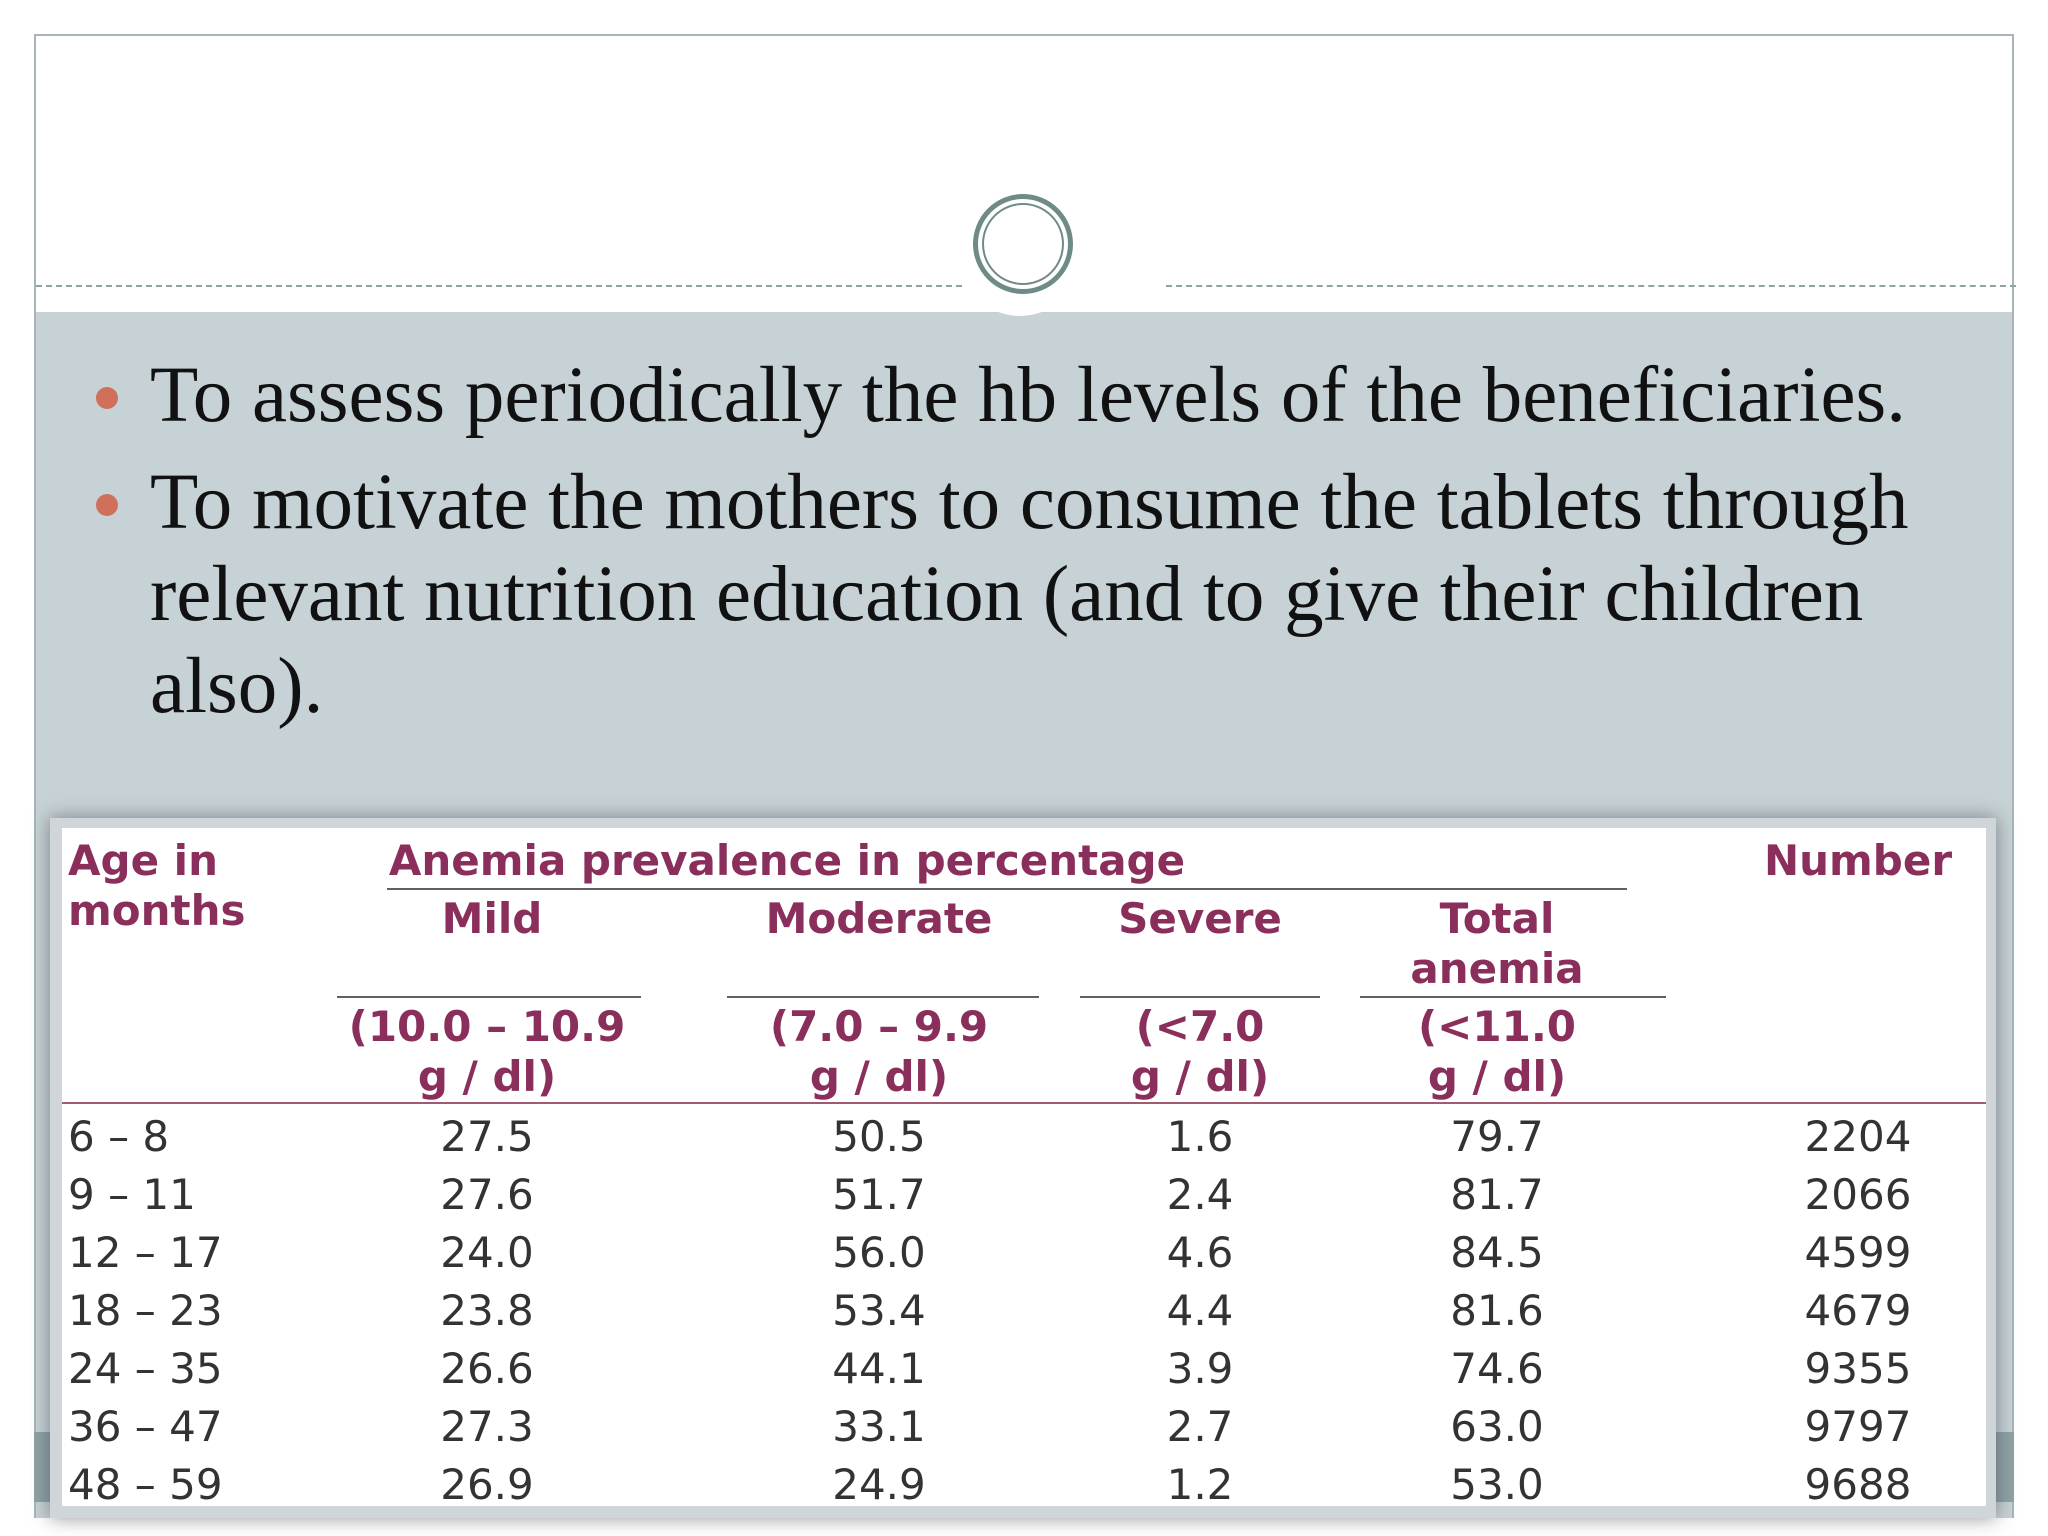  I want to click on row-moderate: 56.0, so click(879, 1252).